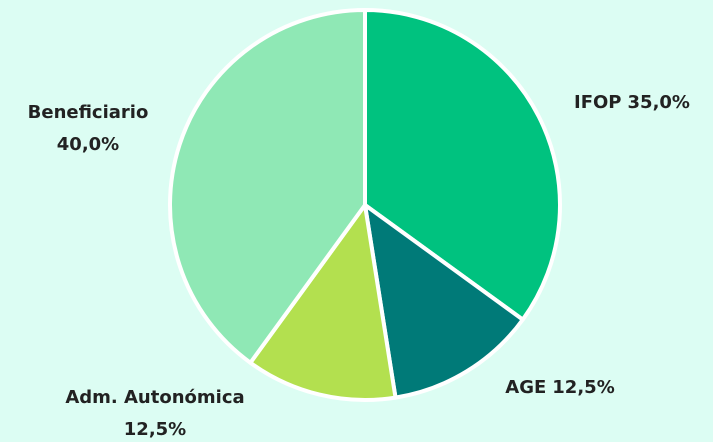 The height and width of the screenshot is (442, 713). I want to click on data-label: IFOP 35,0%, so click(632, 102).